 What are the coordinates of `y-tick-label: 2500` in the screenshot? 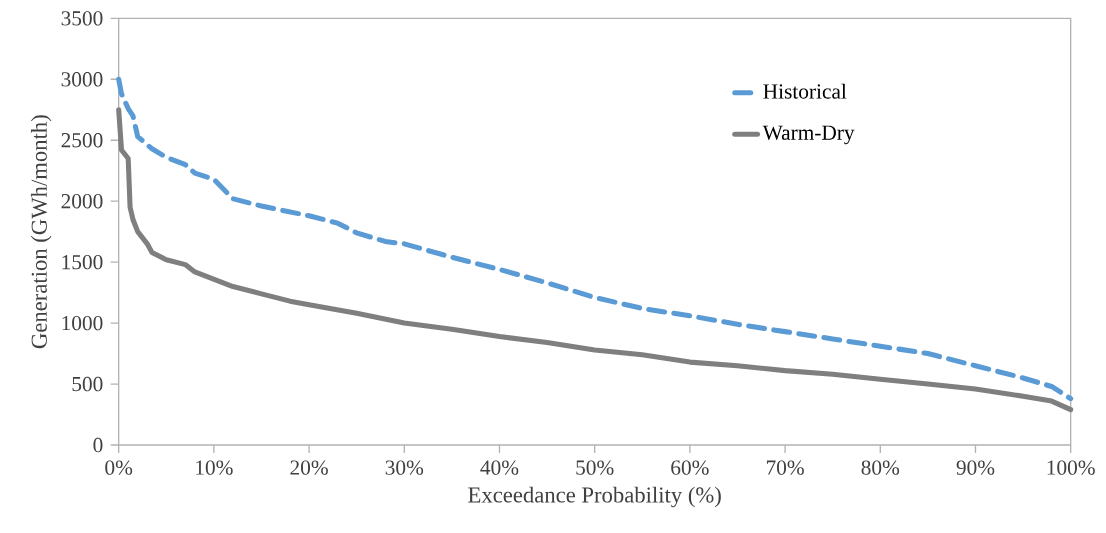 It's located at (82, 140).